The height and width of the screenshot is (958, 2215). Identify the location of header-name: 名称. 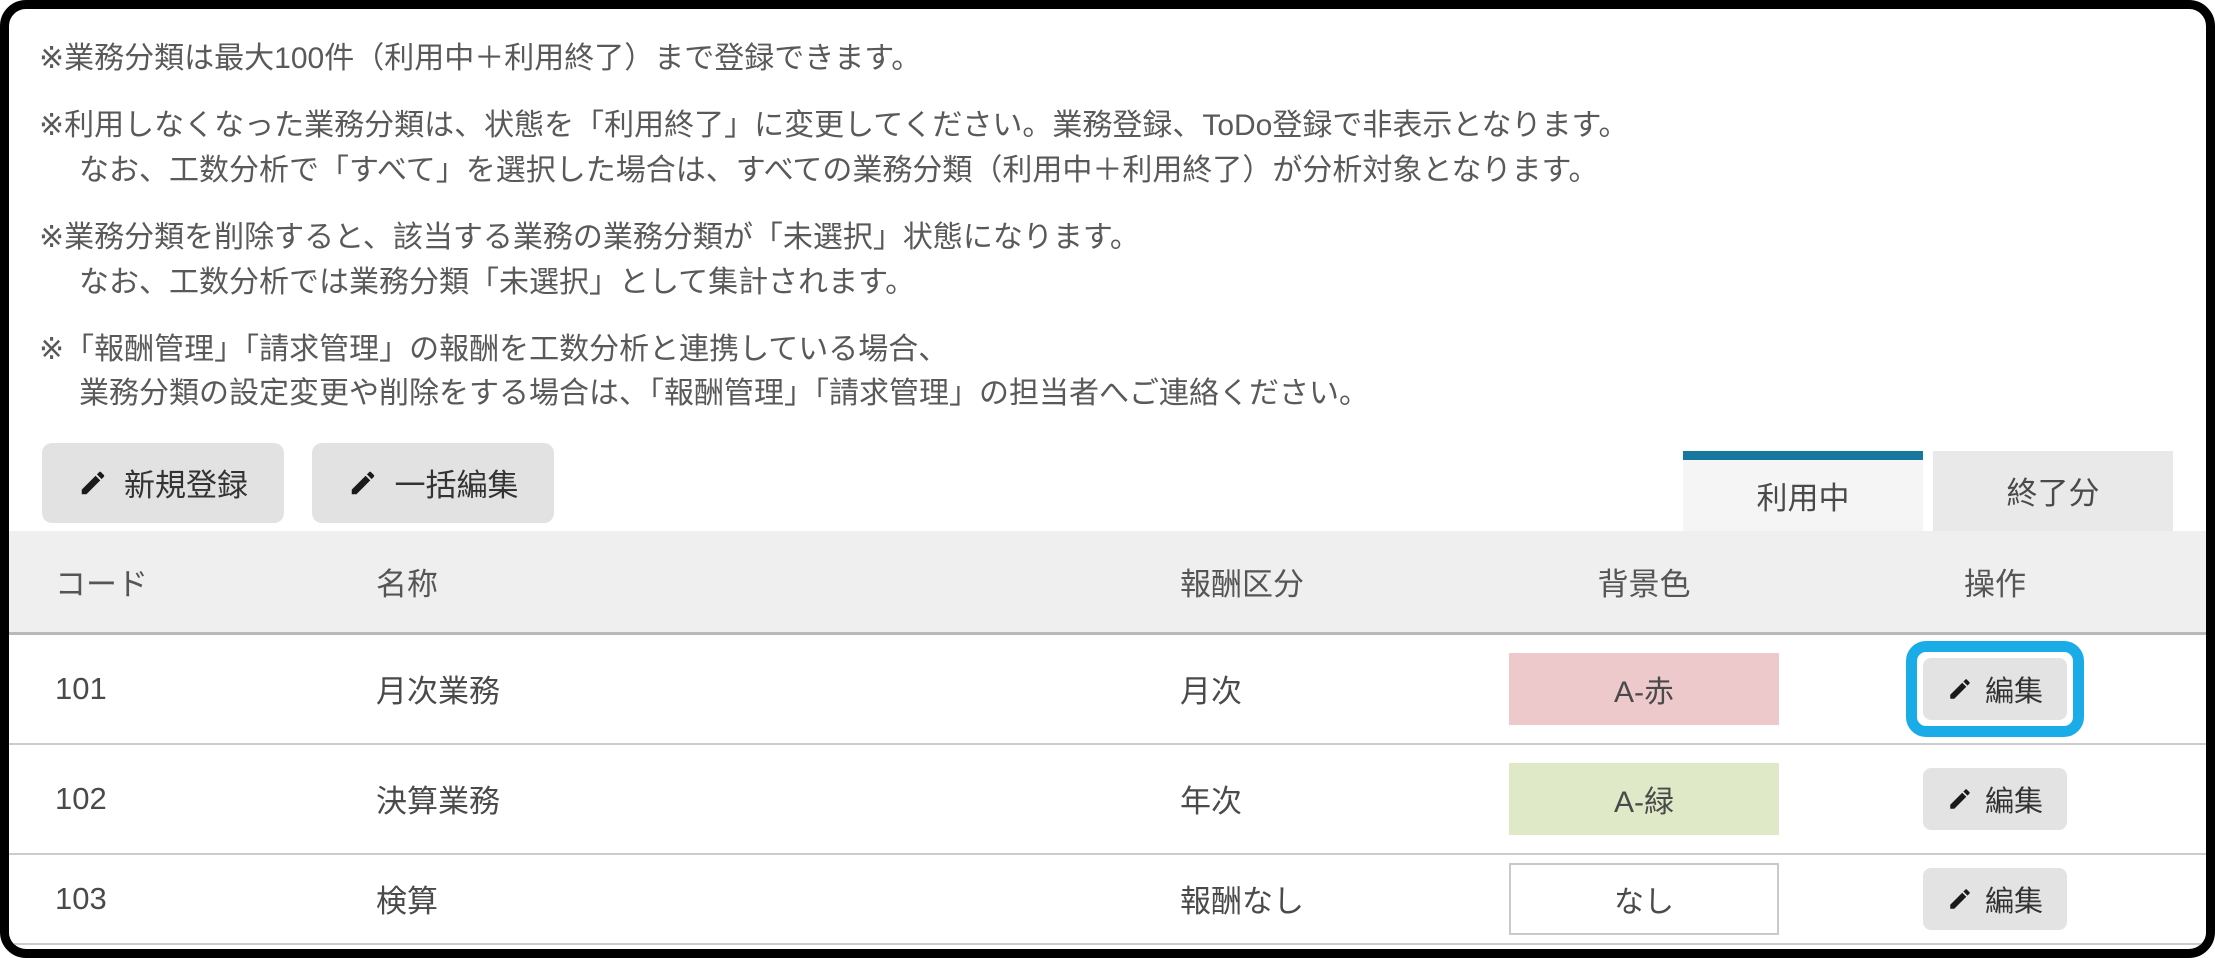
(778, 583).